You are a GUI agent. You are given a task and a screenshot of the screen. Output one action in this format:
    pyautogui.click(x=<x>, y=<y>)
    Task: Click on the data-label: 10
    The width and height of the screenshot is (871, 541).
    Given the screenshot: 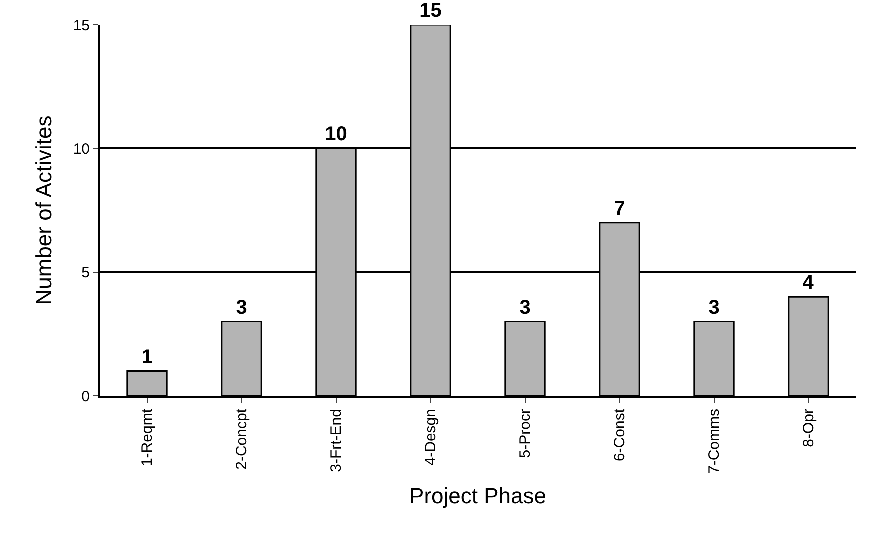 What is the action you would take?
    pyautogui.click(x=336, y=135)
    